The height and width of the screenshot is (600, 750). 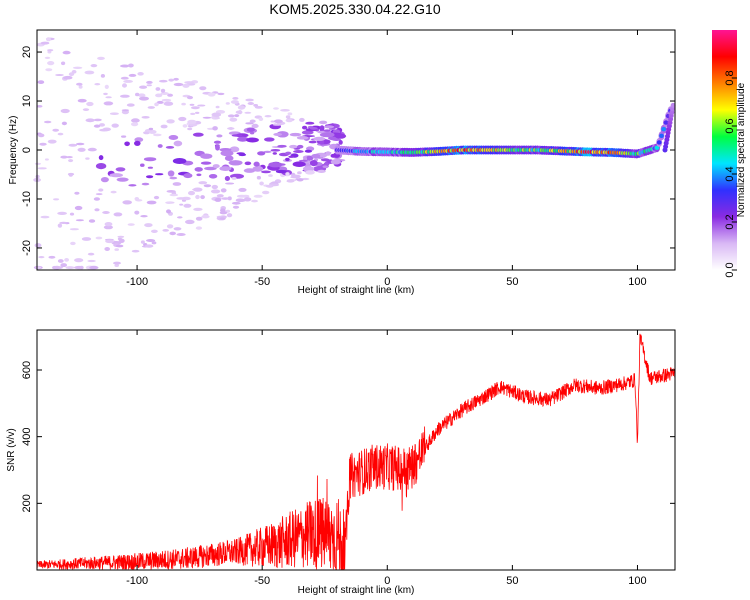 What do you see at coordinates (27, 52) in the screenshot?
I see `spectrogram-ytick-label: 20` at bounding box center [27, 52].